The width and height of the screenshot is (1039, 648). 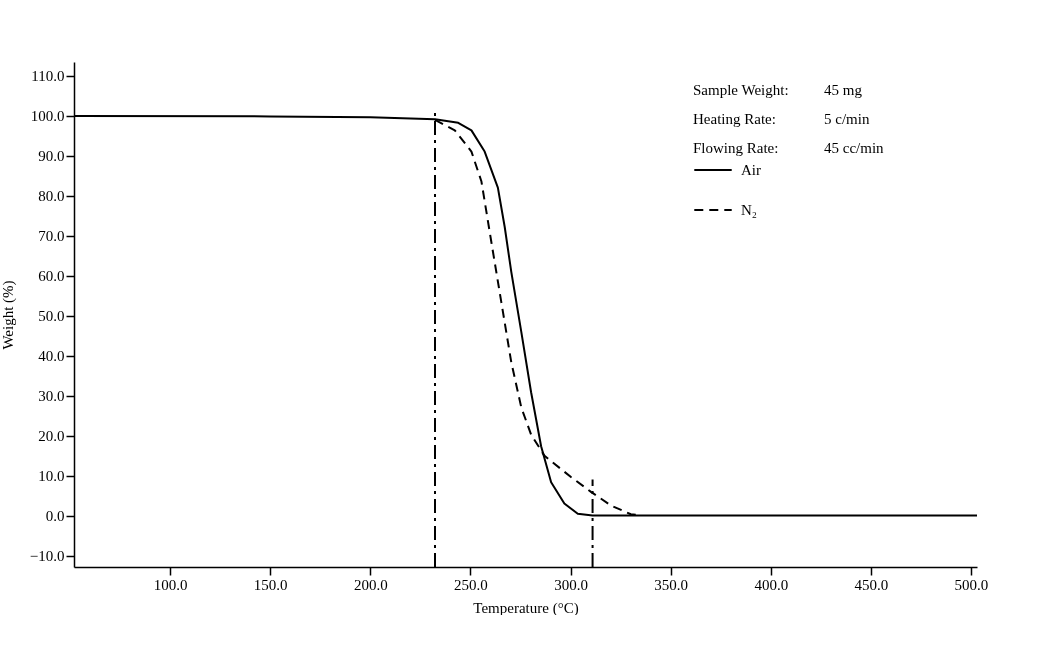 I want to click on x-tick-label: 400.0, so click(x=771, y=584).